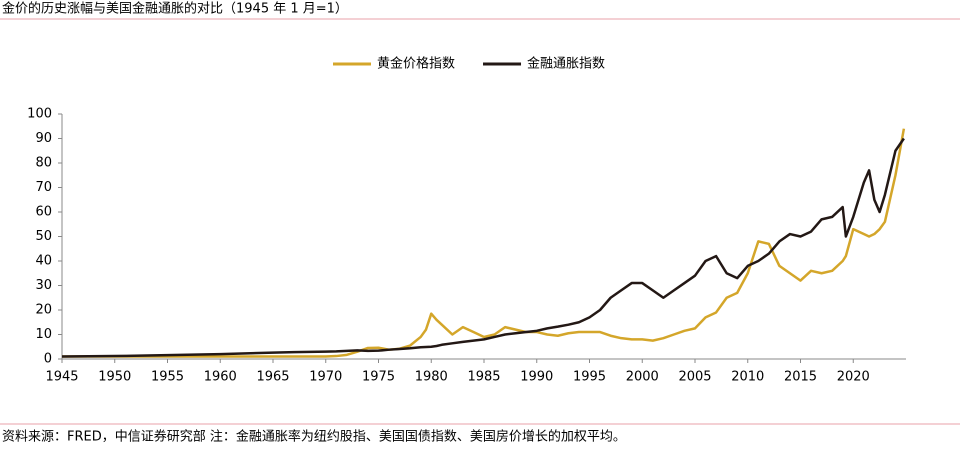  What do you see at coordinates (43, 163) in the screenshot?
I see `y-tick-label: 80` at bounding box center [43, 163].